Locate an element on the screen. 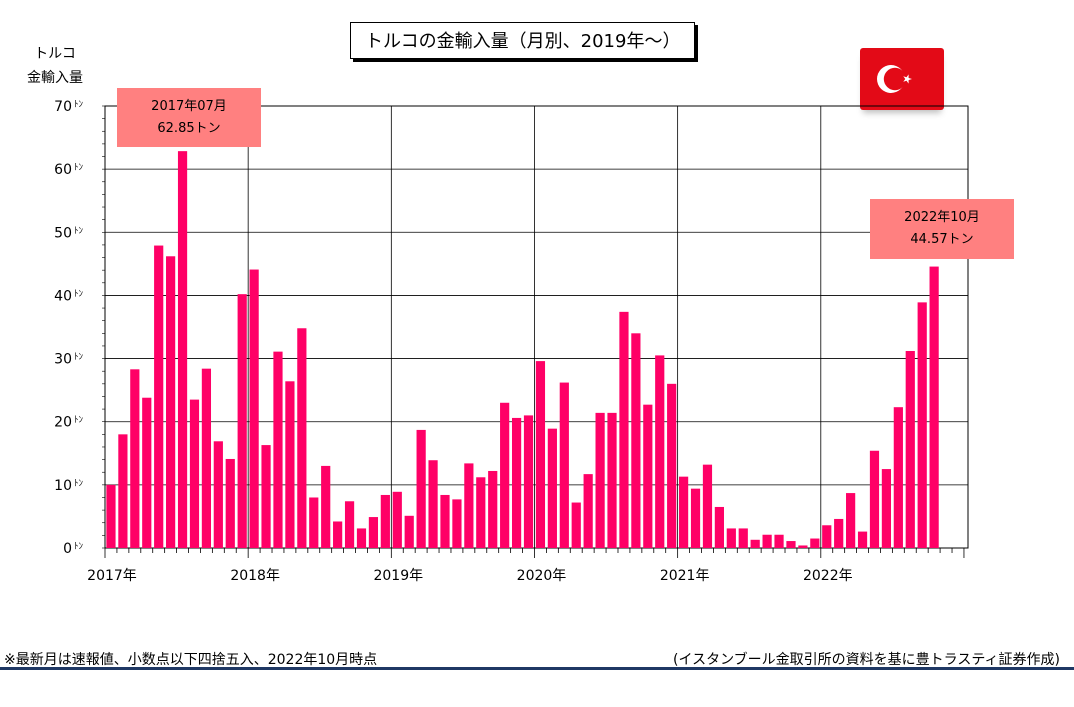 This screenshot has width=1074, height=707. x-tick-label: 2018年 is located at coordinates (255, 576).